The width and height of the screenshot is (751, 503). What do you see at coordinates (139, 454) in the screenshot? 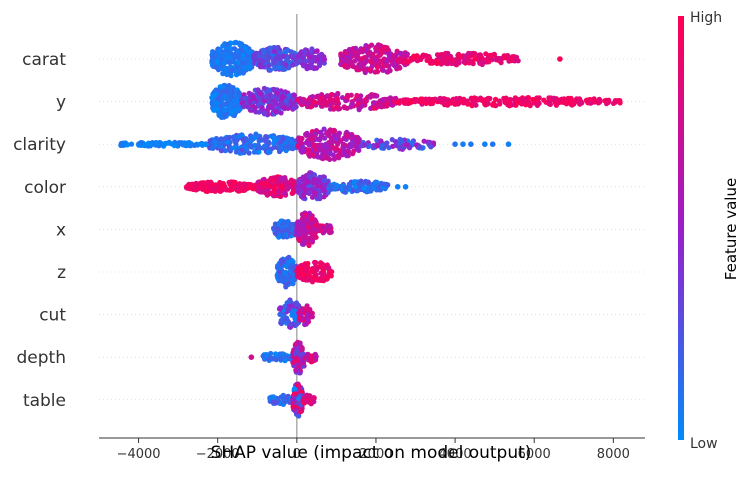
I see `x-tick-label: −4000` at bounding box center [139, 454].